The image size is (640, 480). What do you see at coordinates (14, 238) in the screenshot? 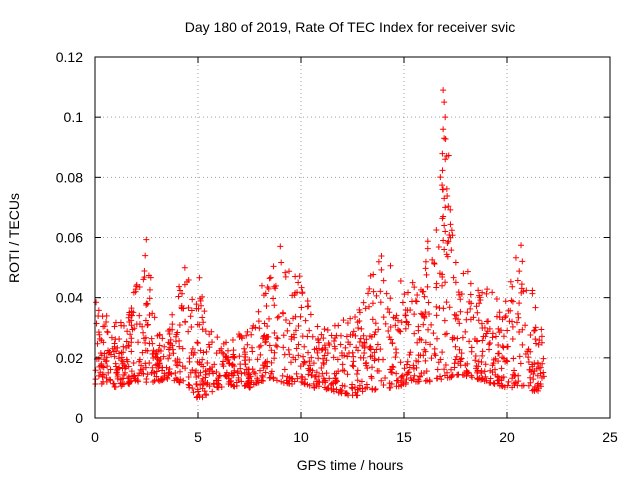
I see `y-axis-label: ROTI / TECUs` at bounding box center [14, 238].